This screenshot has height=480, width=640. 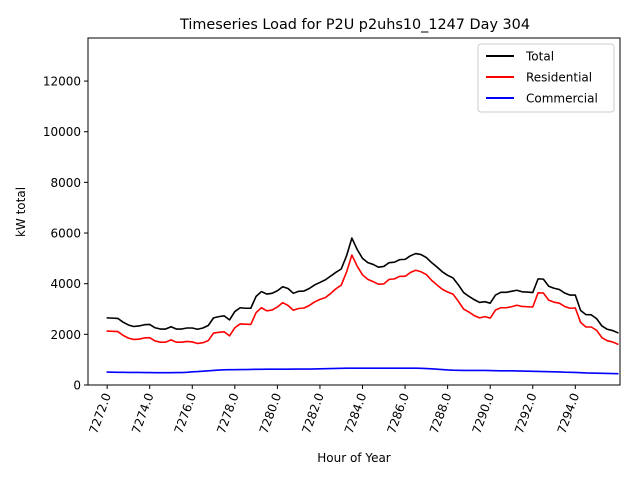 I want to click on y-axis-ticks: 0 2000 4000 6000 8000 10000 12000, so click(x=65, y=234).